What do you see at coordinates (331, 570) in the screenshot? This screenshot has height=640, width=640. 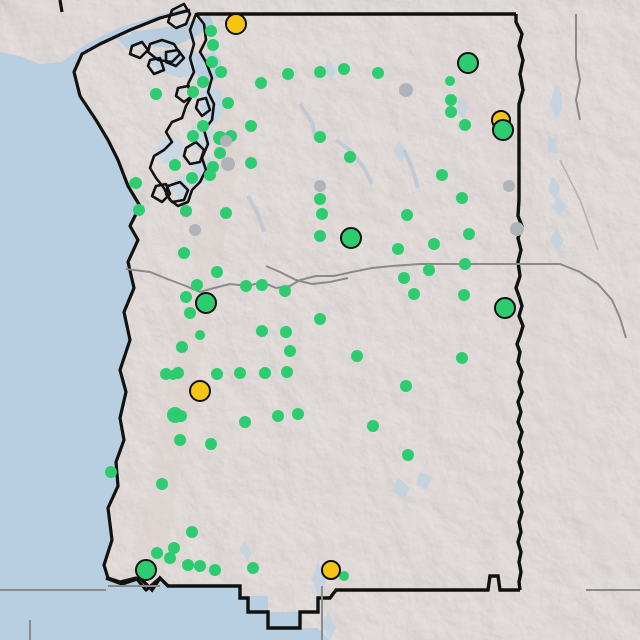 I see `site-klamath-falls` at bounding box center [331, 570].